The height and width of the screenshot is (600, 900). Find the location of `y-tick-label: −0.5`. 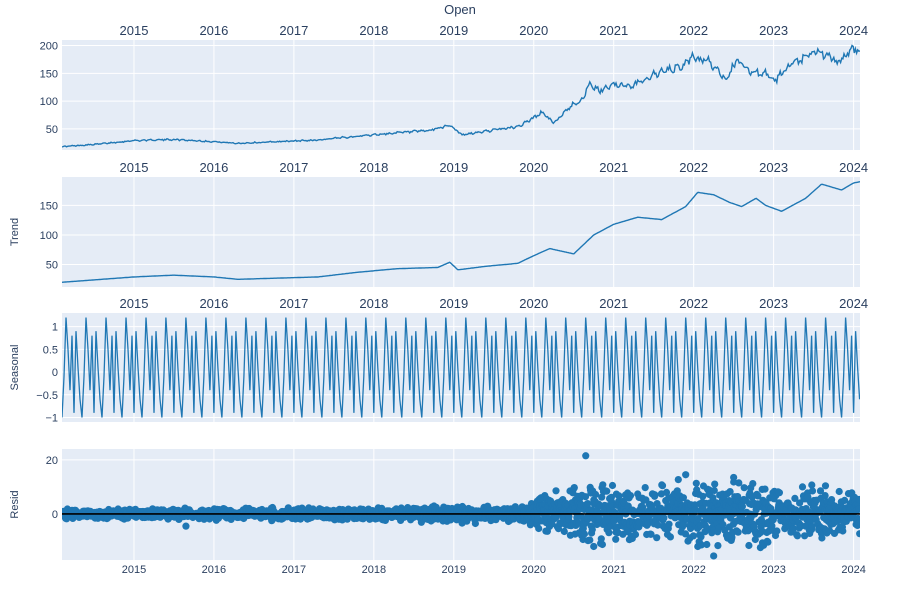

y-tick-label: −0.5 is located at coordinates (47, 396).